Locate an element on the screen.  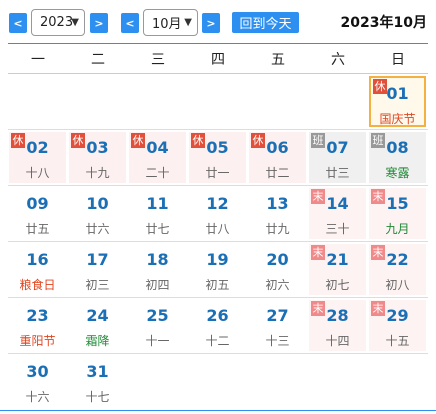
day-number: 16 is located at coordinates (37, 259).